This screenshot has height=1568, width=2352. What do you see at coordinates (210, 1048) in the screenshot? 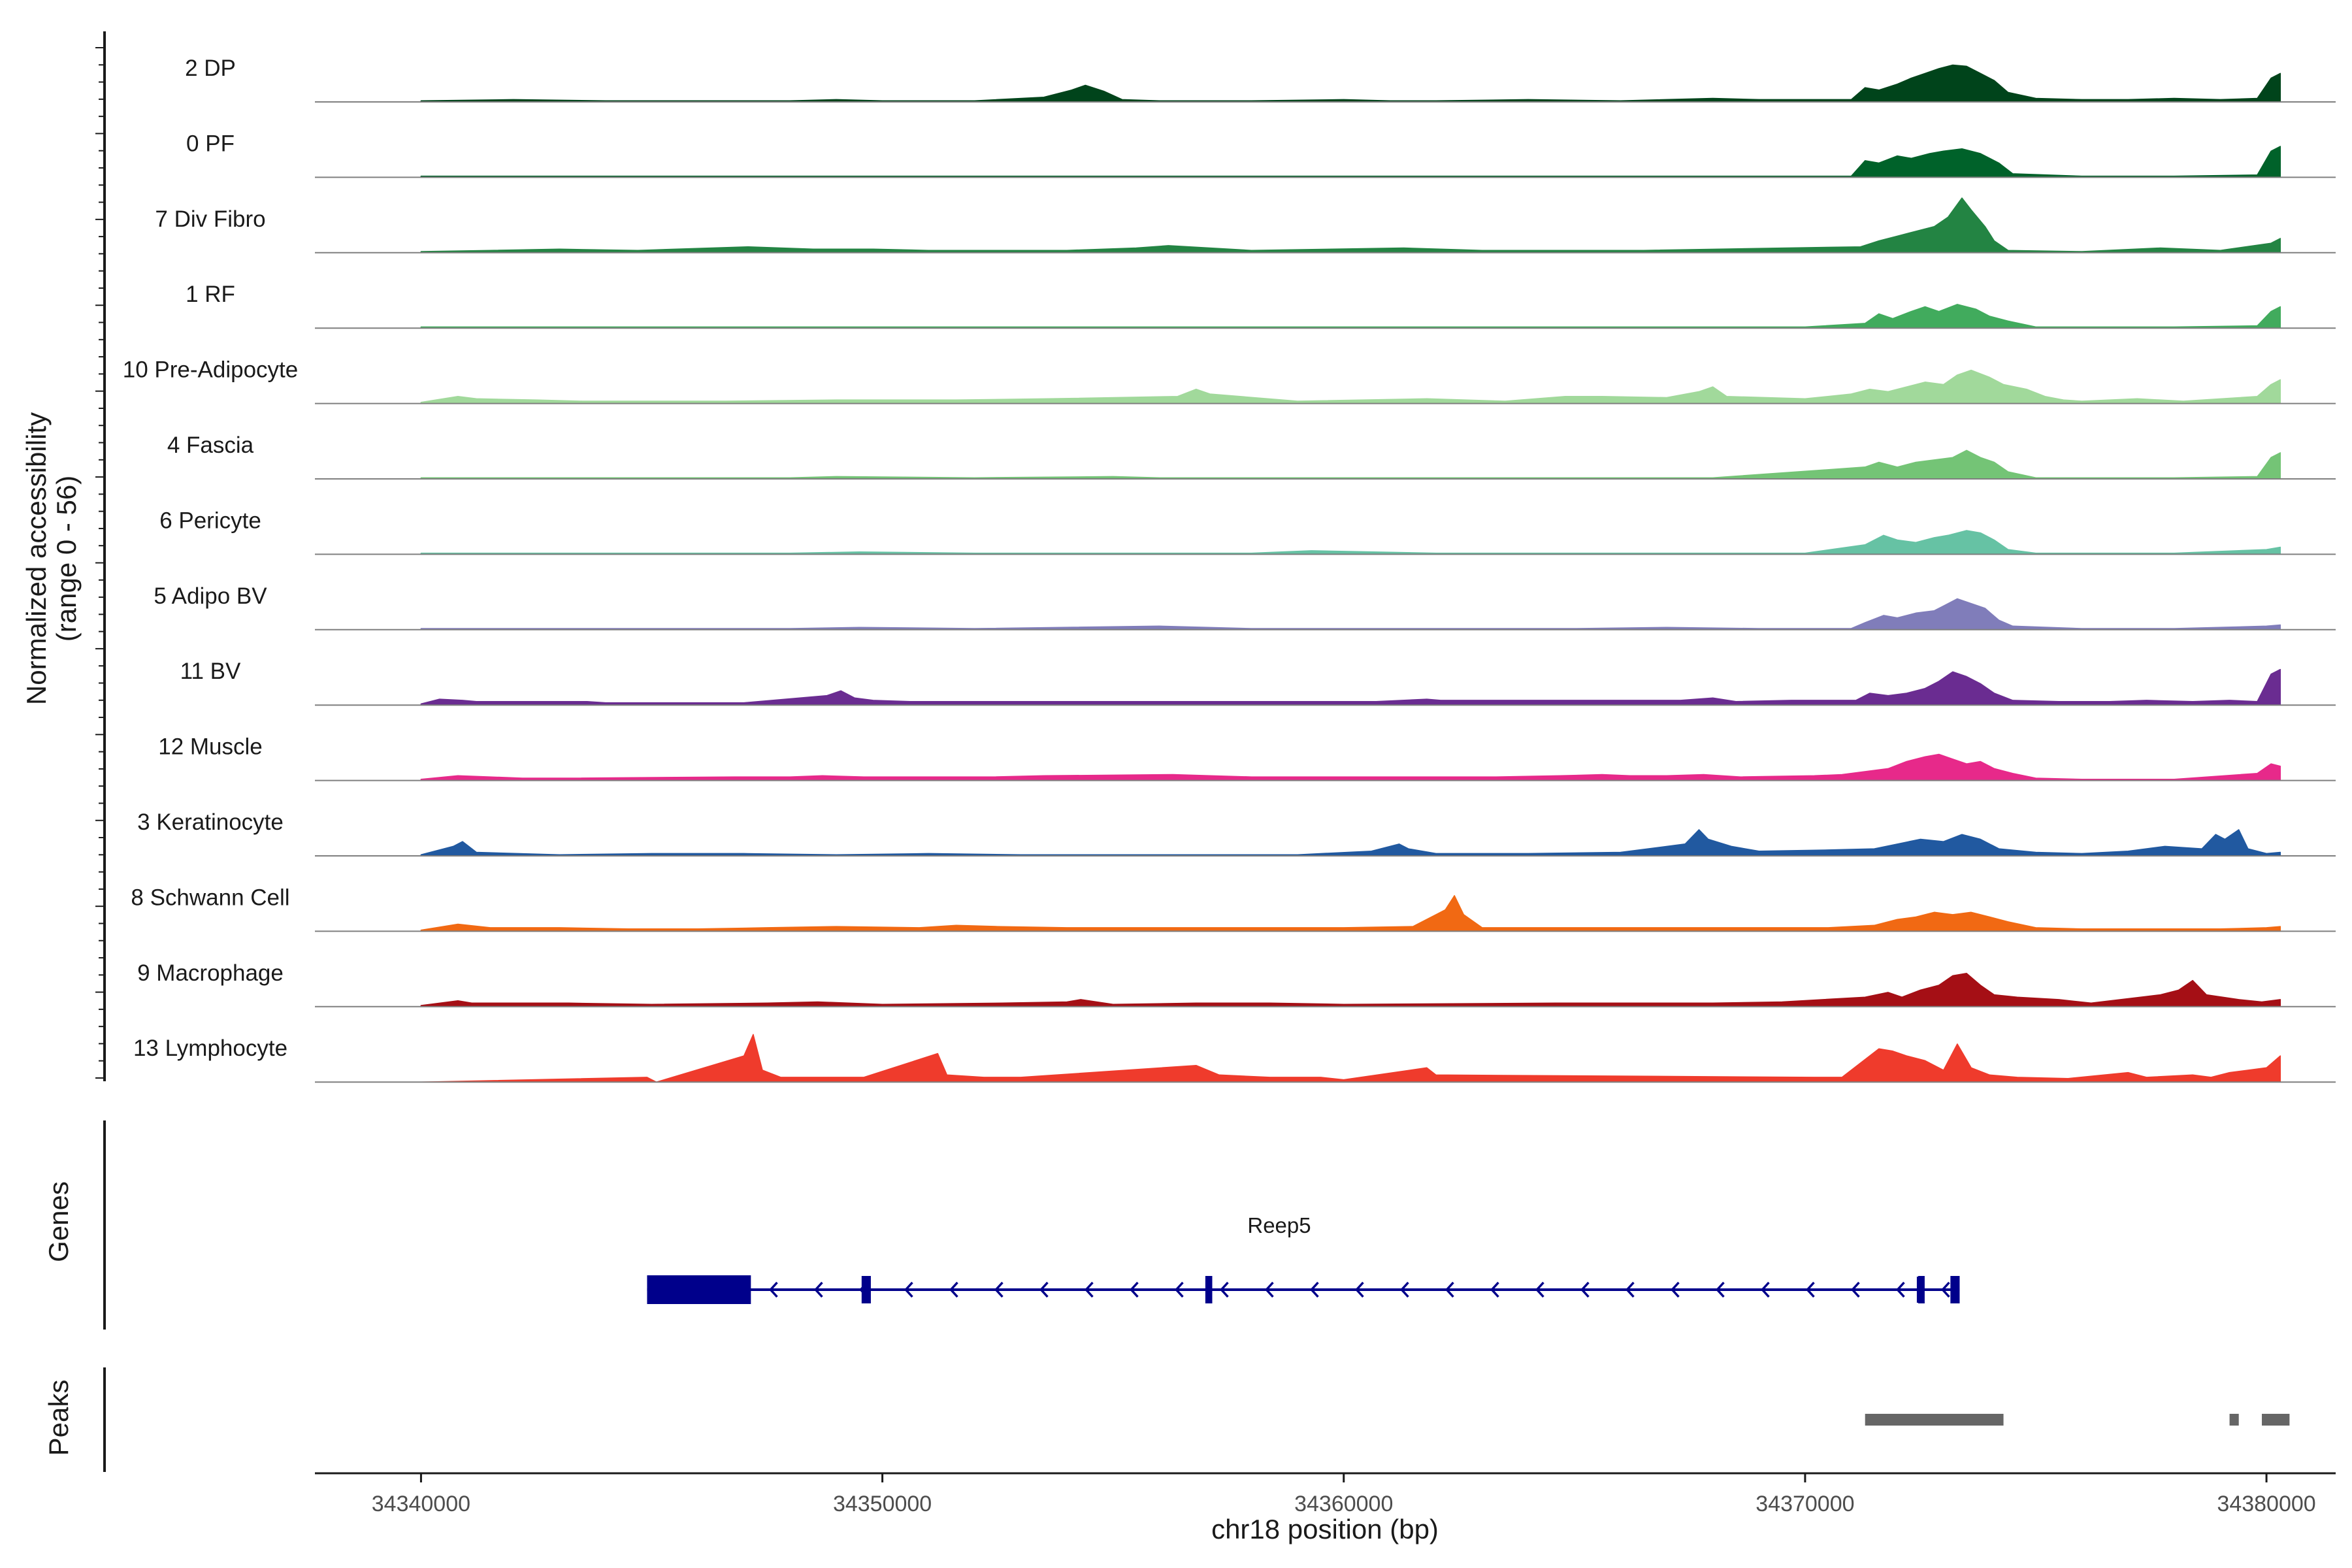
I see `track-label: 13 Lymphocyte` at bounding box center [210, 1048].